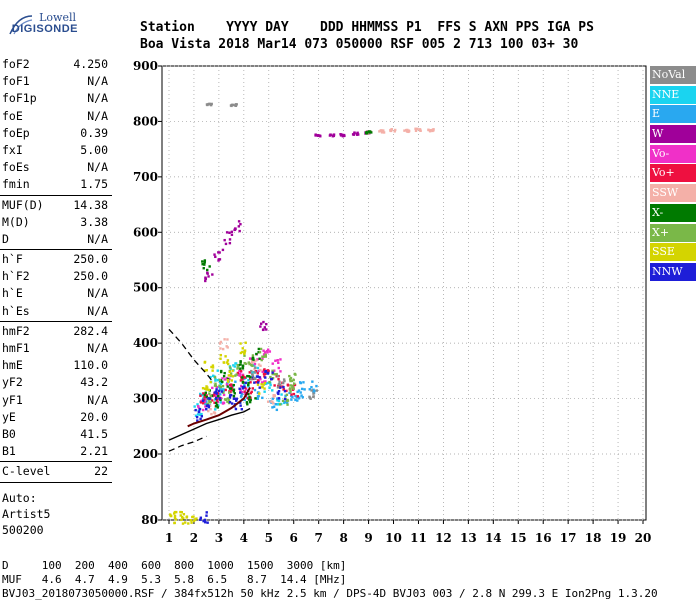  I want to click on param-value: 22, so click(101, 471).